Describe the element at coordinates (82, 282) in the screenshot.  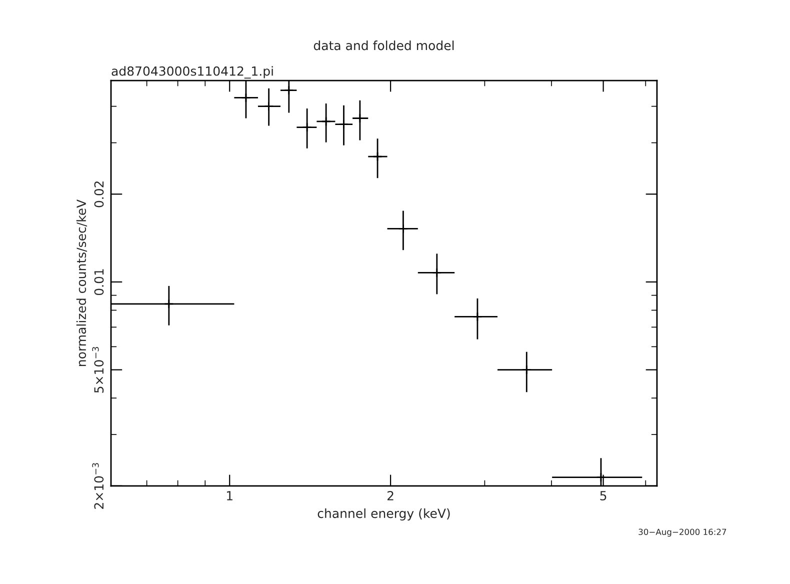
I see `y-axis-title: normalized counts/sec/keV` at that location.